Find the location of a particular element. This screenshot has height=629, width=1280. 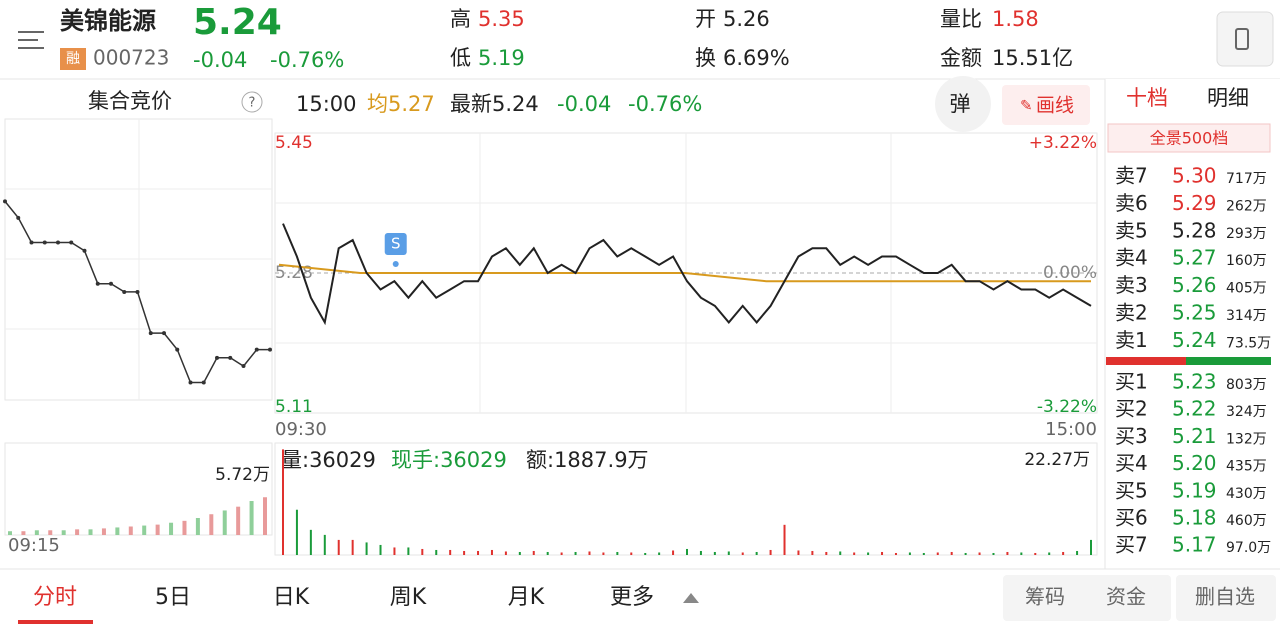

low-label: 低 is located at coordinates (460, 58).